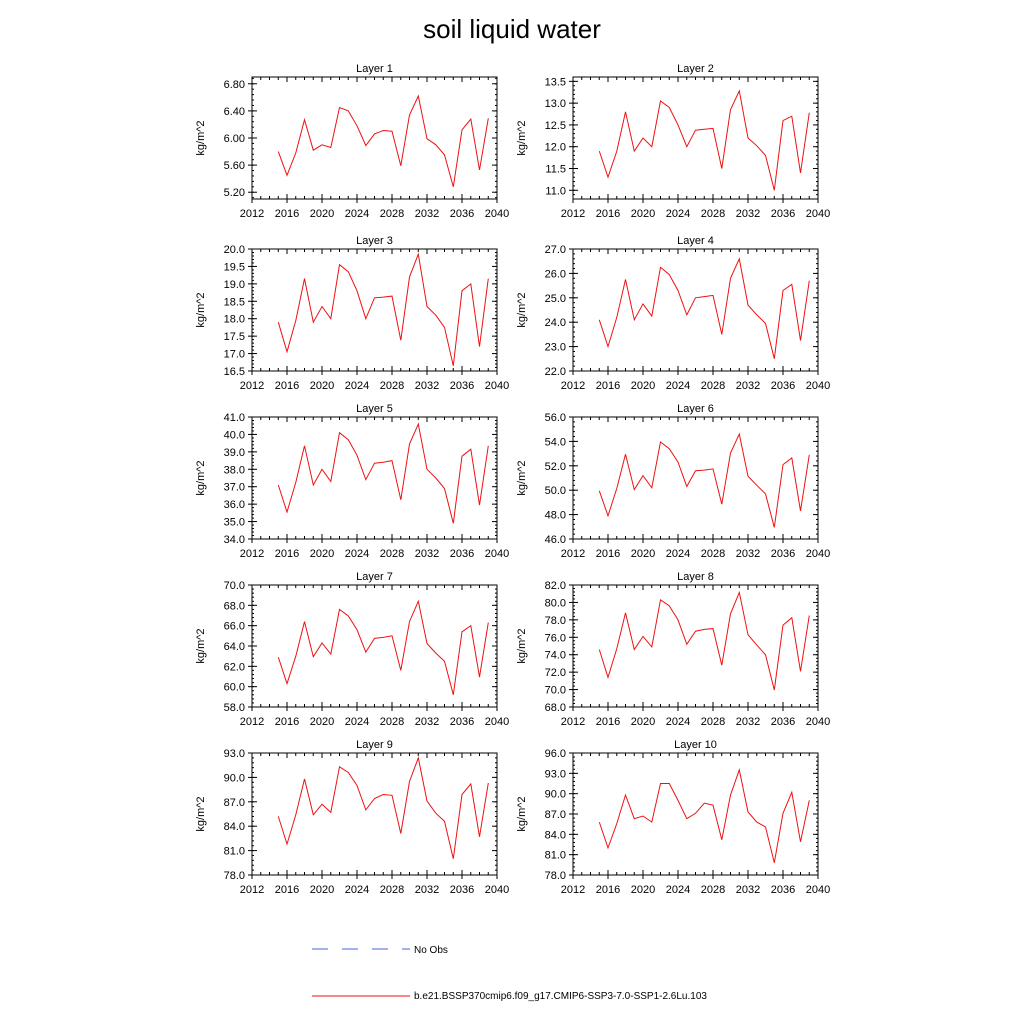 This screenshot has width=1024, height=1024. Describe the element at coordinates (234, 193) in the screenshot. I see `y-tick-label: 5.20` at that location.